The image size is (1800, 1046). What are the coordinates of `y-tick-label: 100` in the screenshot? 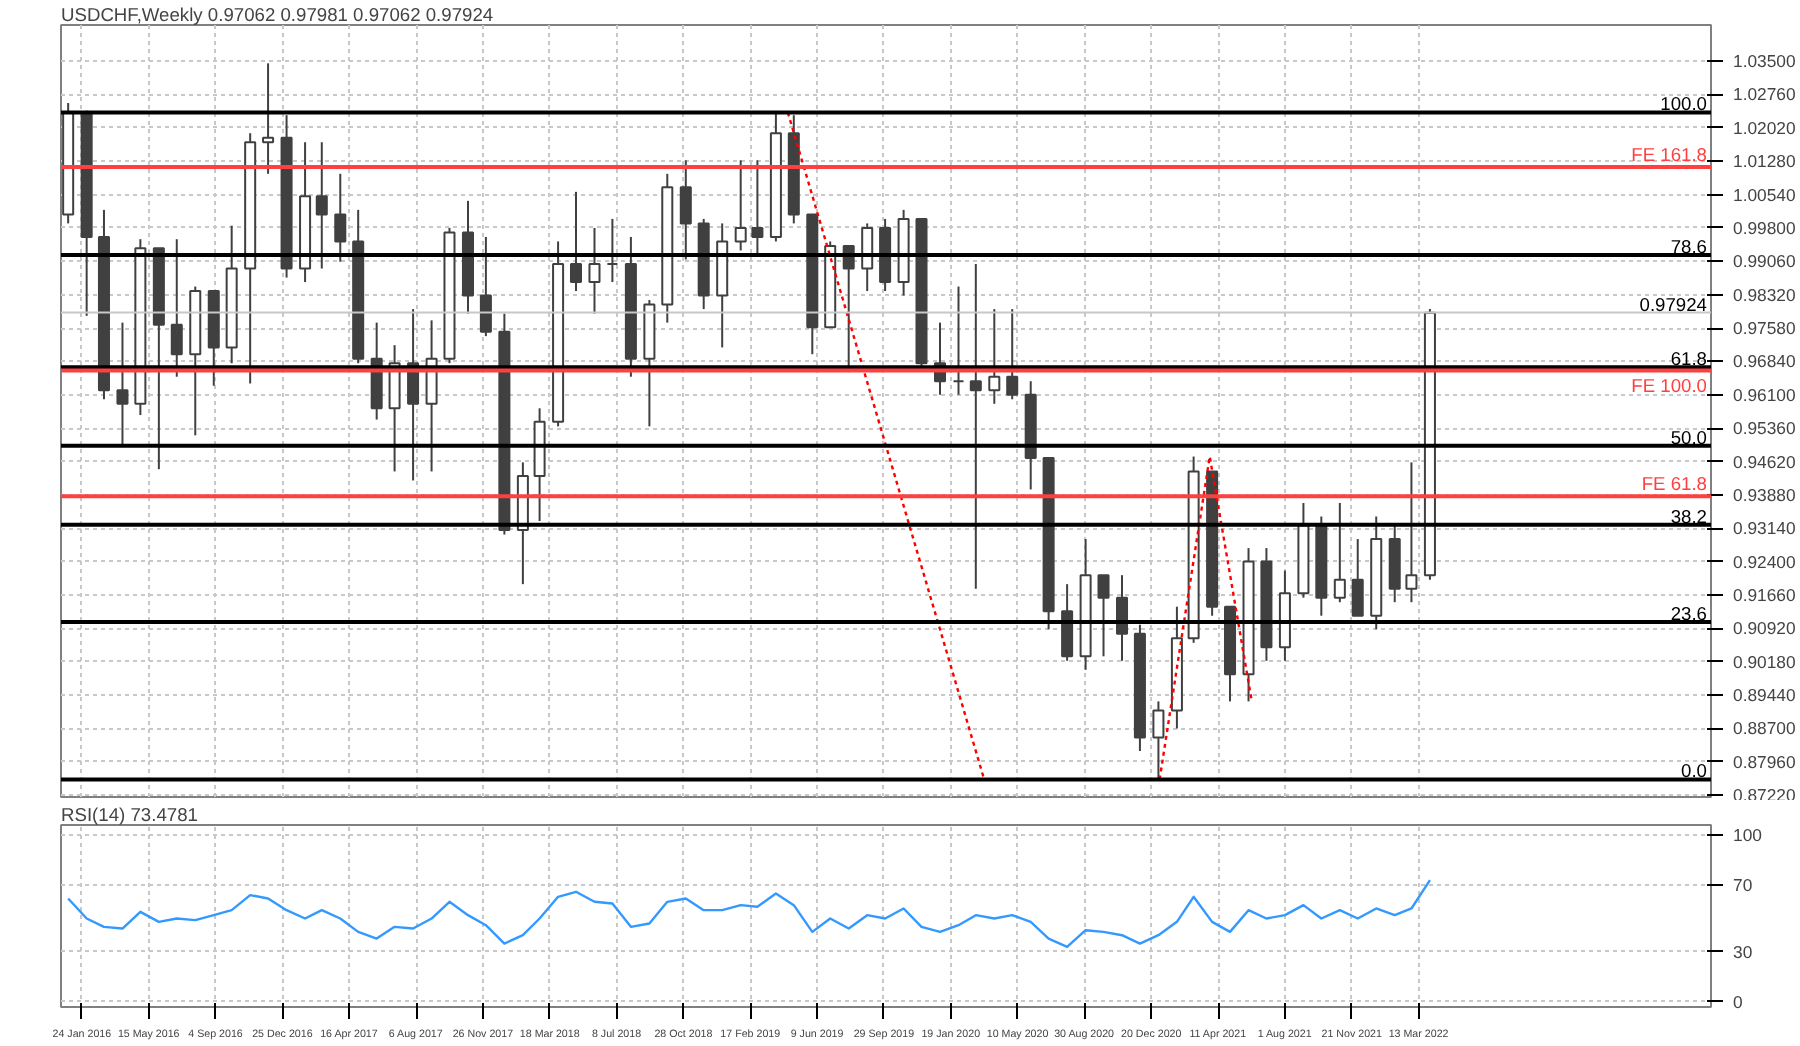 It's located at (1748, 835).